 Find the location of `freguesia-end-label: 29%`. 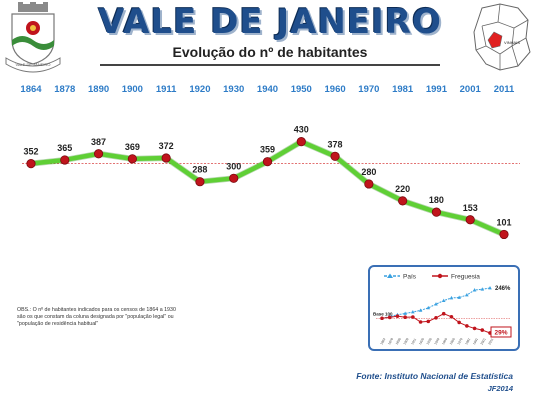

freguesia-end-label: 29% is located at coordinates (500, 333).